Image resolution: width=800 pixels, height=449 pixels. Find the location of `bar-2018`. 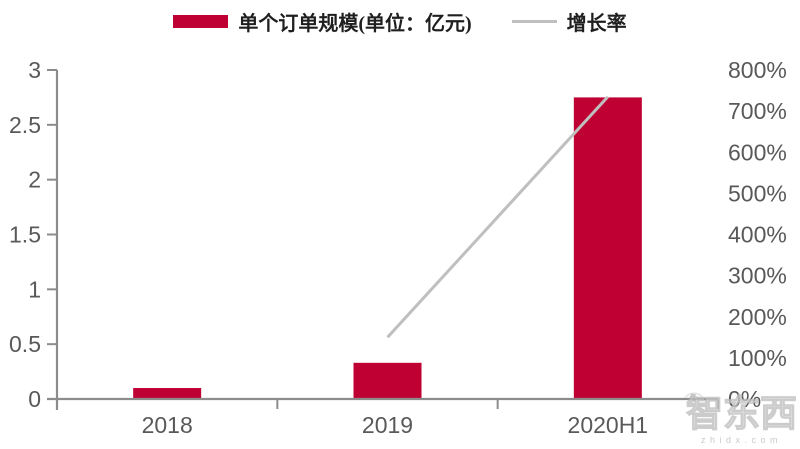

bar-2018 is located at coordinates (167, 393).